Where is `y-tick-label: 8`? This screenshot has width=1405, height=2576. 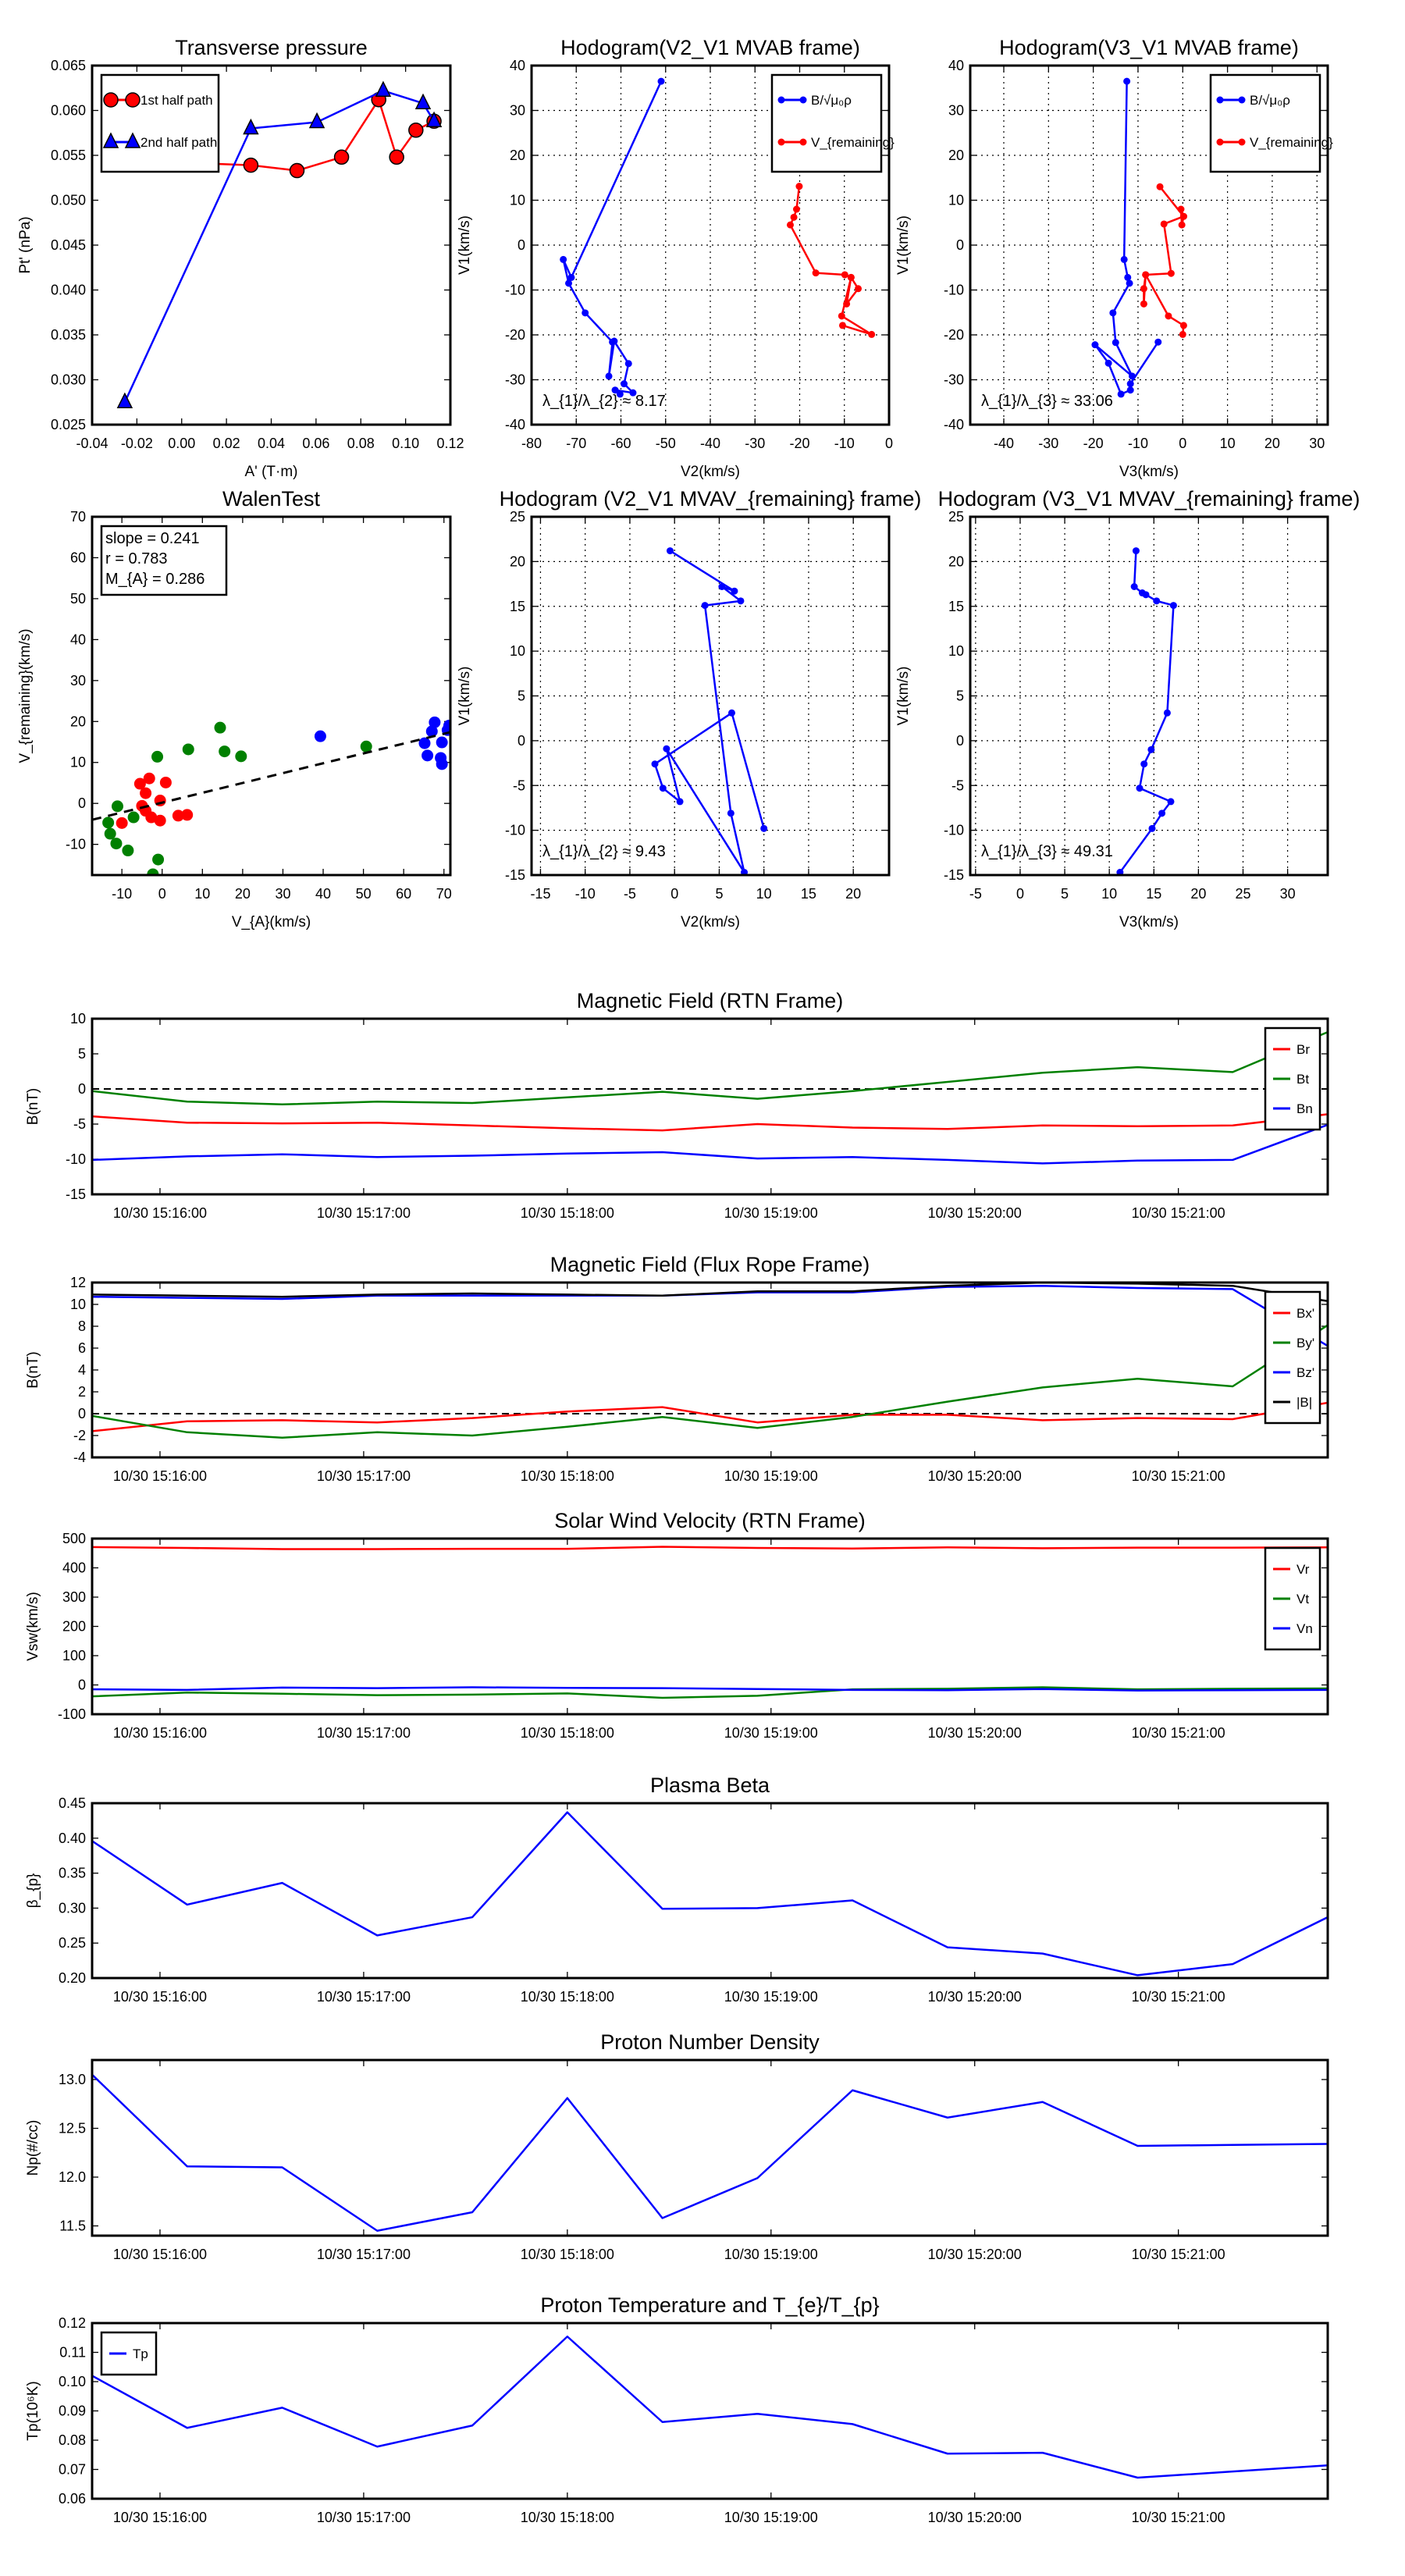 y-tick-label: 8 is located at coordinates (82, 1326).